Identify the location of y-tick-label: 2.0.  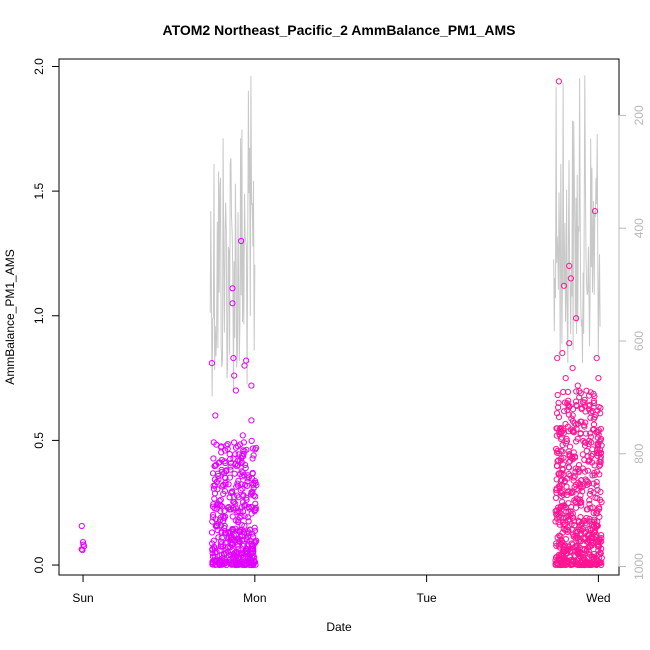
(39, 66).